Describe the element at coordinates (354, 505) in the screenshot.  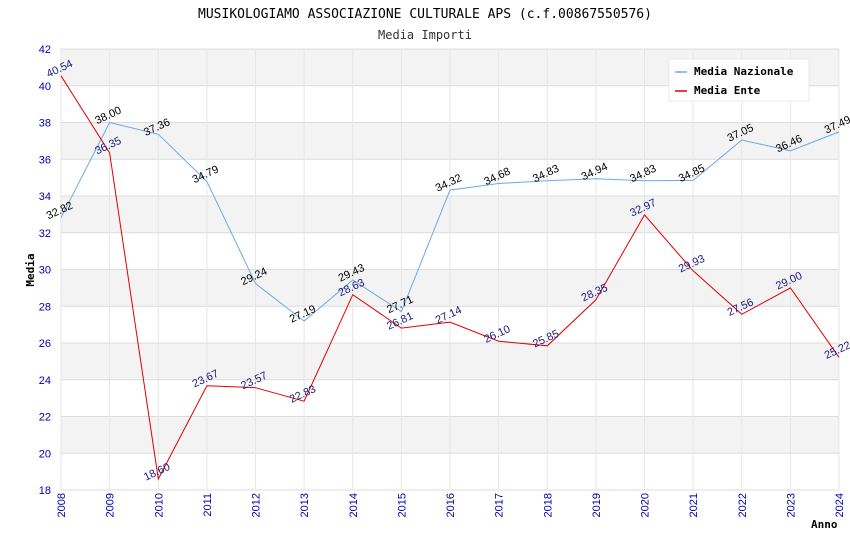
I see `x-tick-label: 2014` at that location.